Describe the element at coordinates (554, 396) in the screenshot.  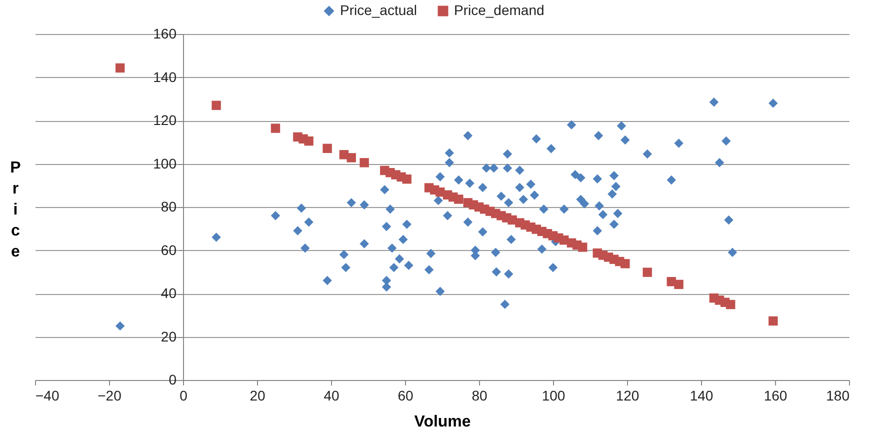
I see `x-tick-label: 100` at that location.